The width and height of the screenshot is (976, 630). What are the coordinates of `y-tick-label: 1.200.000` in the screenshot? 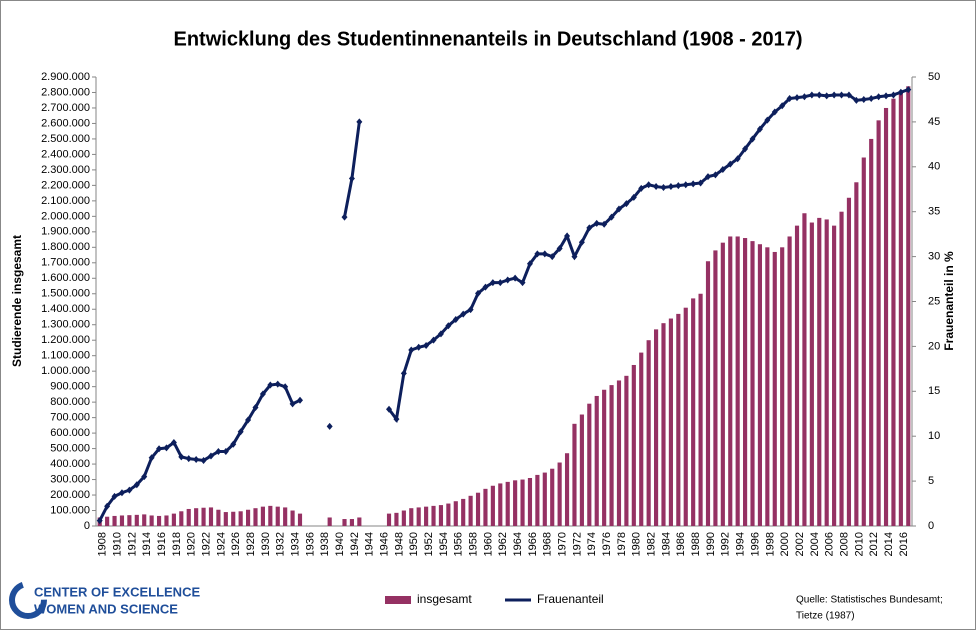 It's located at (65, 340).